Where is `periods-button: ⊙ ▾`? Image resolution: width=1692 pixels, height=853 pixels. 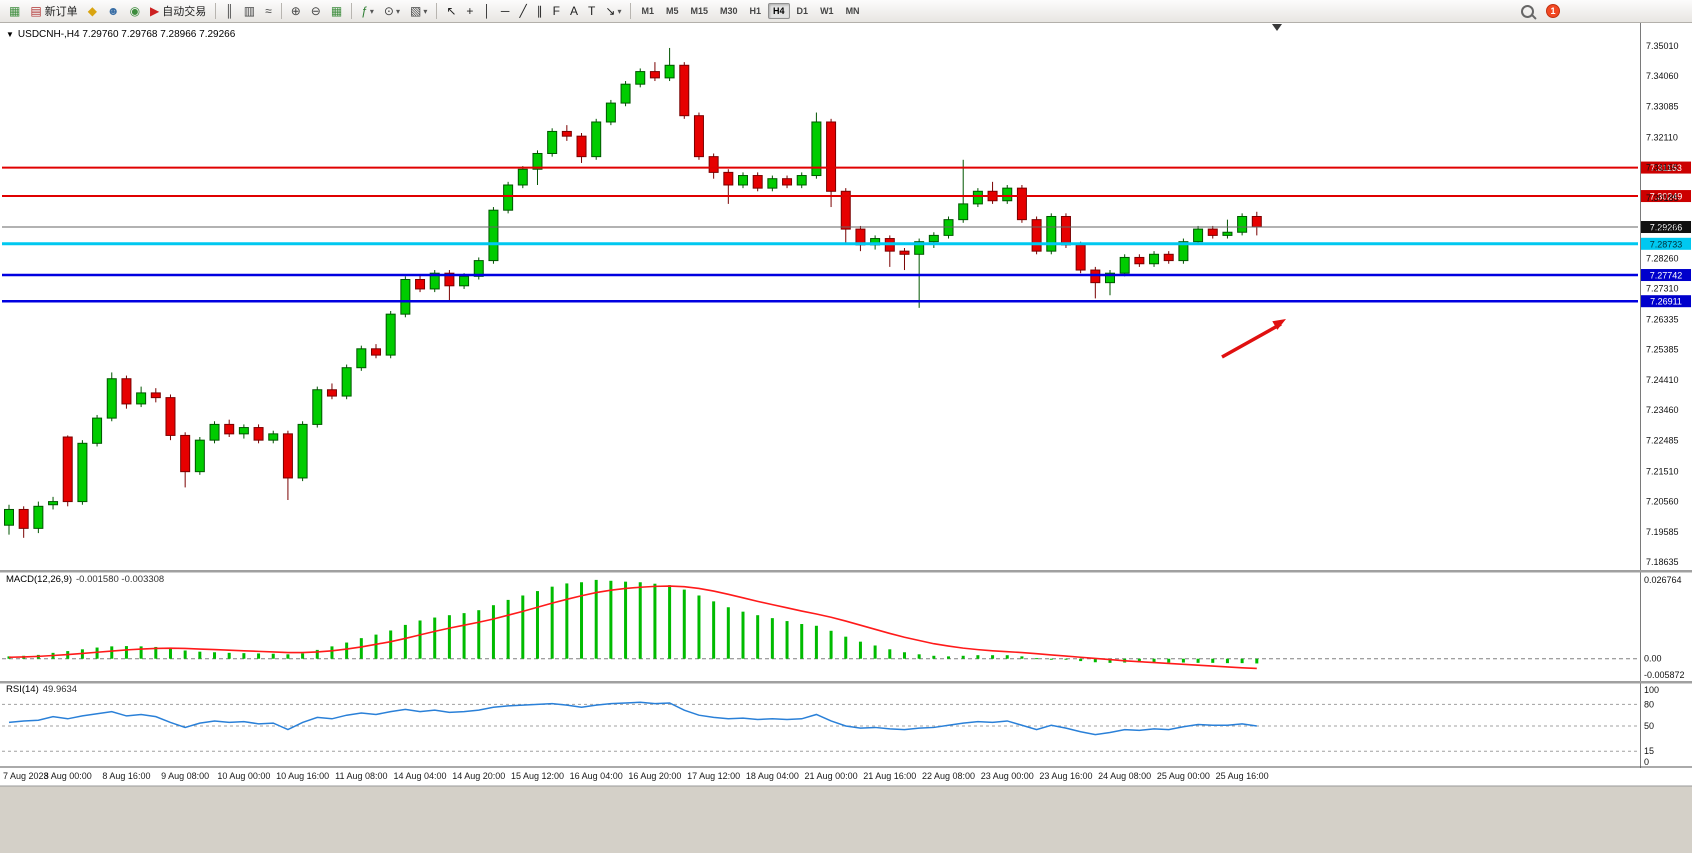 periods-button: ⊙ ▾ is located at coordinates (392, 11).